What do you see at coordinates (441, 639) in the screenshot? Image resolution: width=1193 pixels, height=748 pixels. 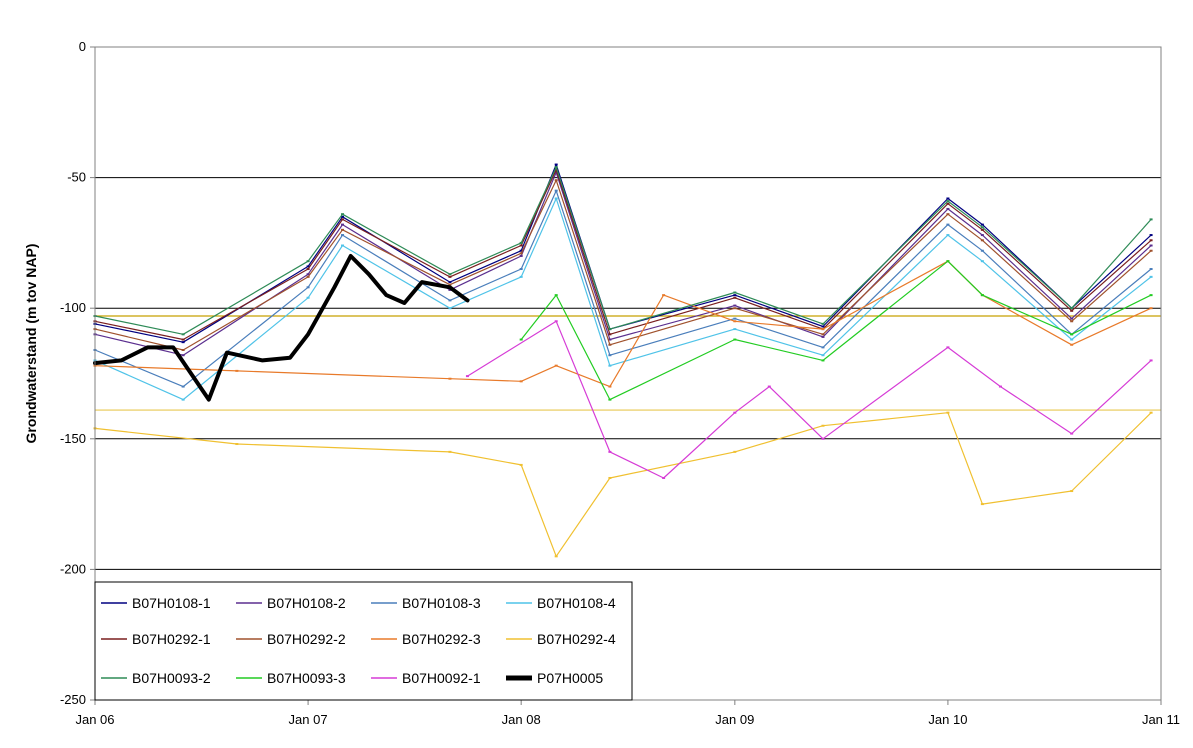 I see `legend-label: B07H0292-3` at bounding box center [441, 639].